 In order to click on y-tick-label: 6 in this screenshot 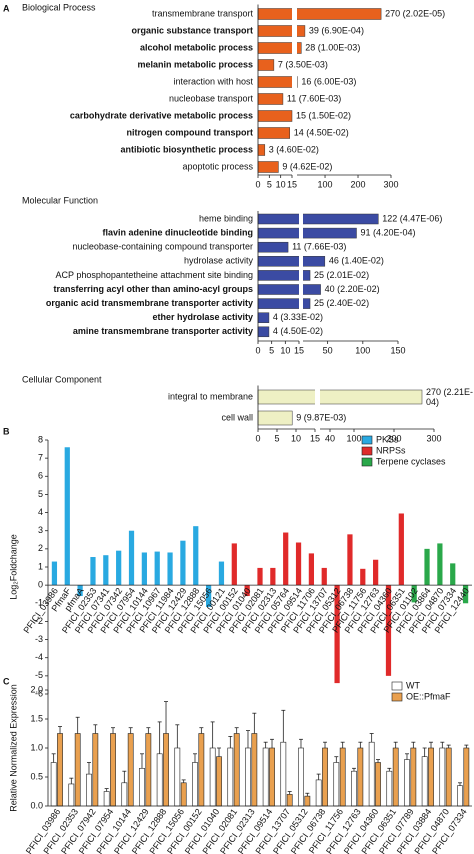, I will do `click(40, 476)`.